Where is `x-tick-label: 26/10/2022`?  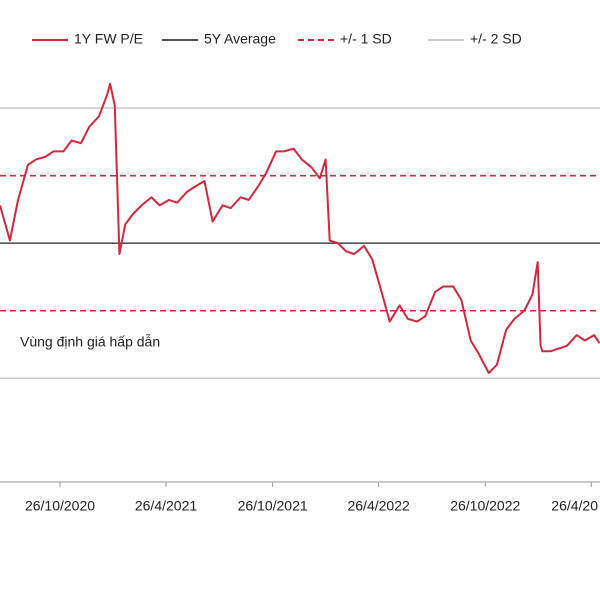
x-tick-label: 26/10/2022 is located at coordinates (485, 506).